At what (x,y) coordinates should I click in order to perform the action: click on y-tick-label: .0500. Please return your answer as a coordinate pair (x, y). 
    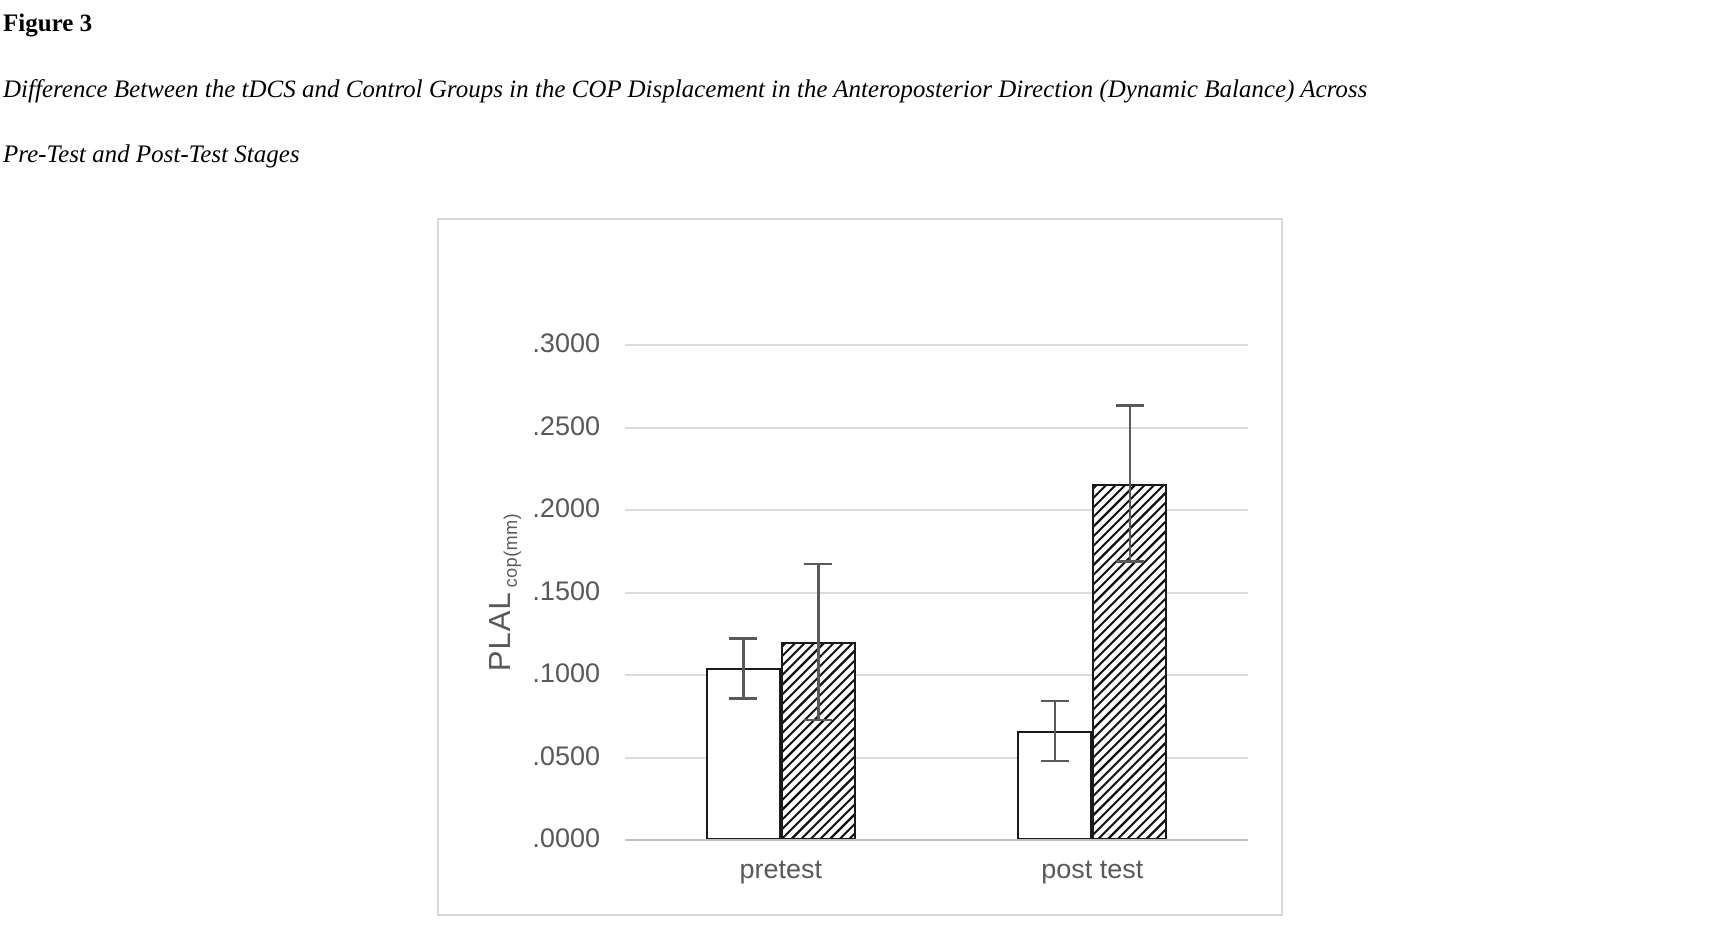
    Looking at the image, I should click on (566, 755).